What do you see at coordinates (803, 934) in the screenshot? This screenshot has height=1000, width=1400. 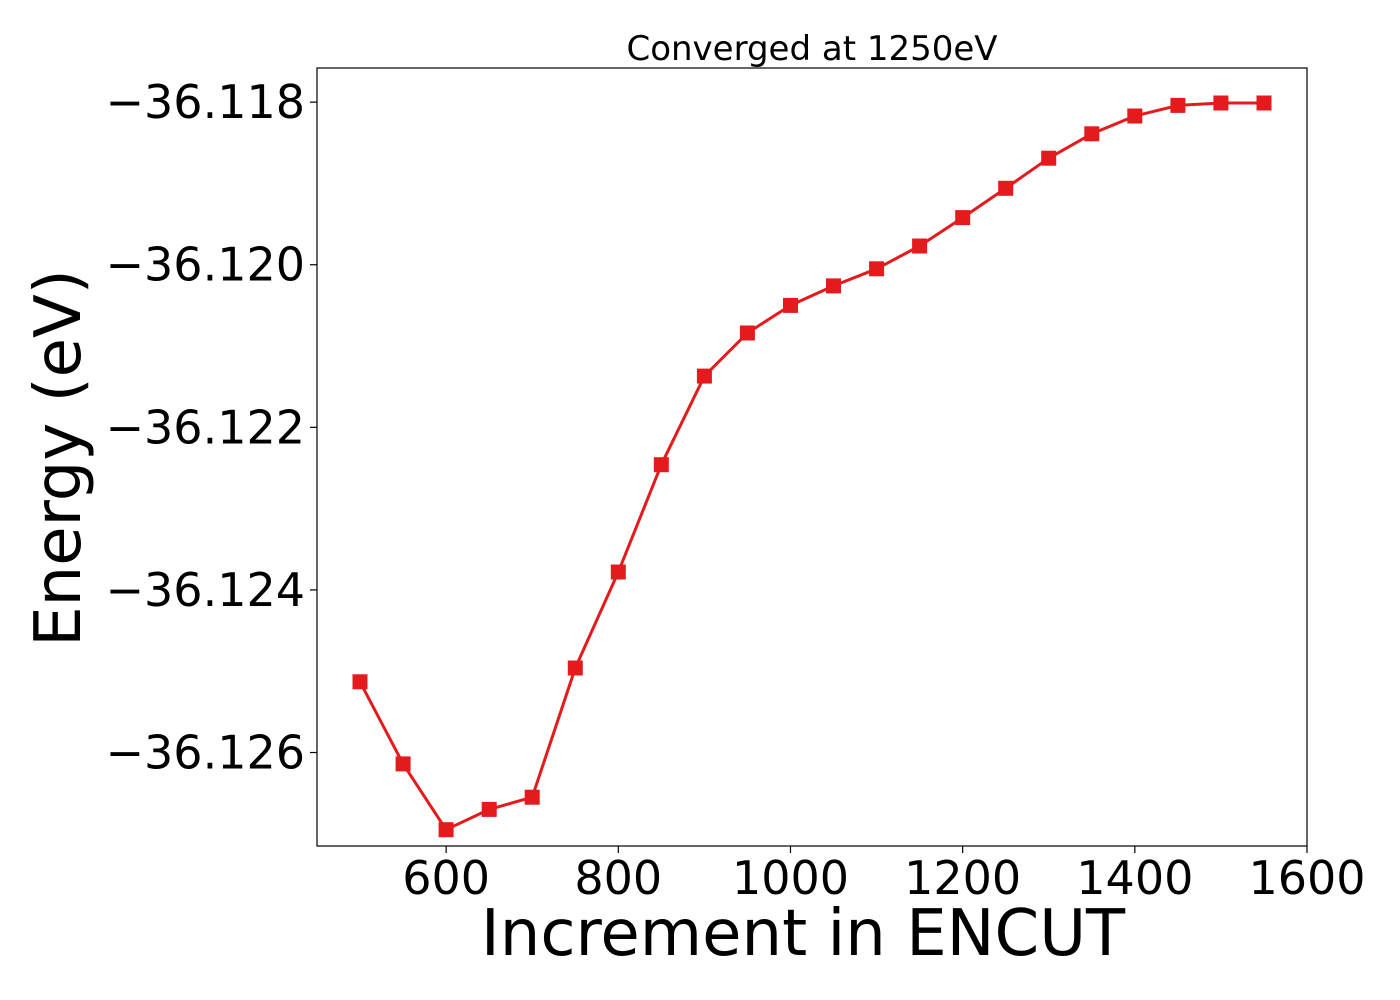 I see `x-axis-label: Increment in ENCUT` at bounding box center [803, 934].